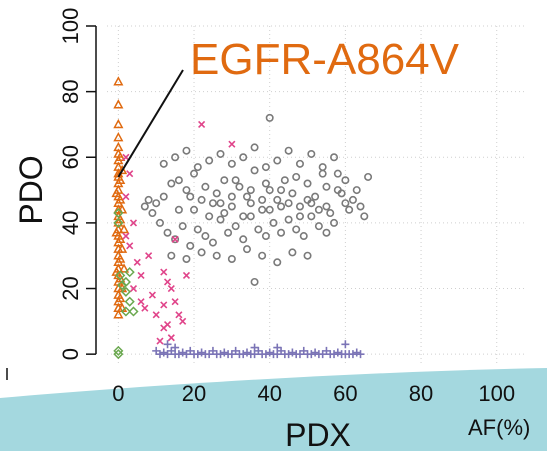 The image size is (547, 451). Describe the element at coordinates (31, 189) in the screenshot. I see `y-axis-label: PDO` at that location.